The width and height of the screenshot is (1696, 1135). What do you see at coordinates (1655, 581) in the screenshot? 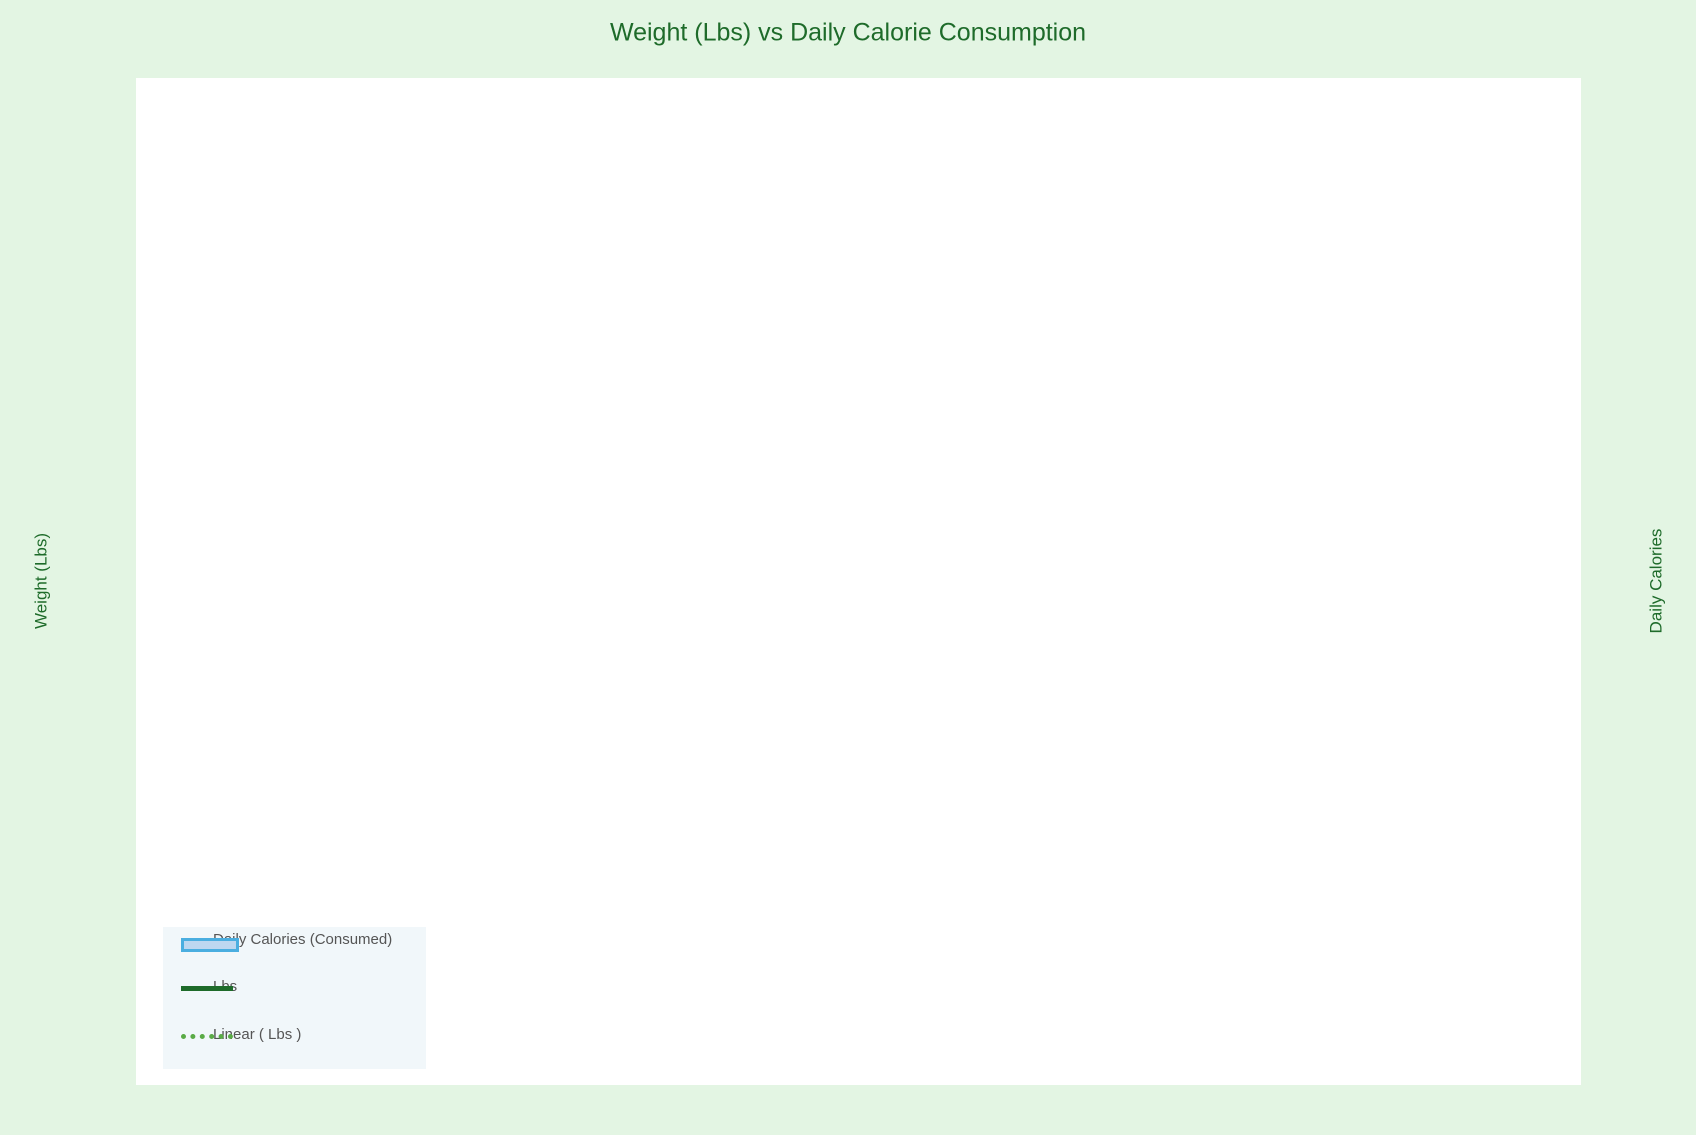
I see `y2-axis-label: Daily Calories` at bounding box center [1655, 581].